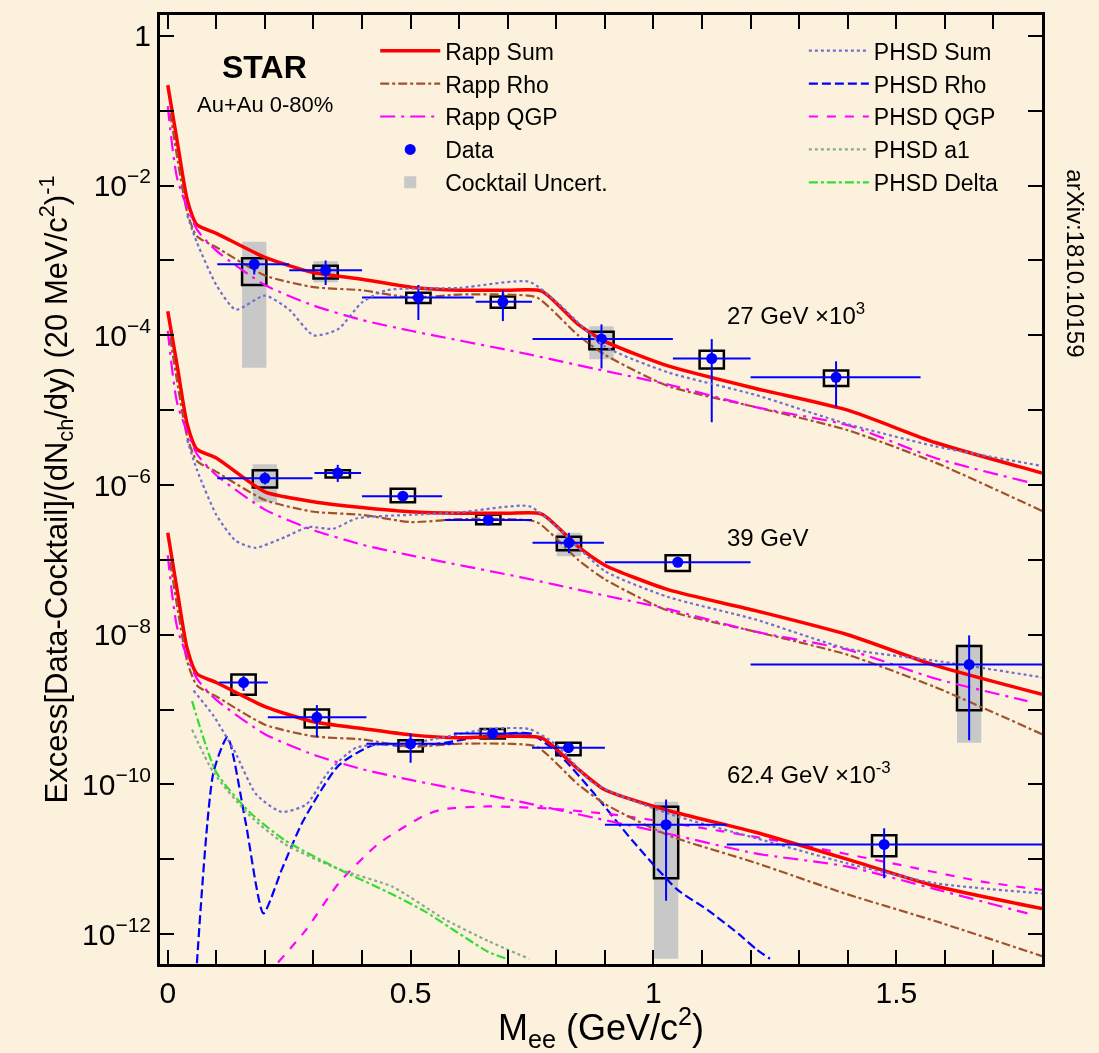 The width and height of the screenshot is (1099, 1053). What do you see at coordinates (142, 36) in the screenshot?
I see `y-tick-label: 1` at bounding box center [142, 36].